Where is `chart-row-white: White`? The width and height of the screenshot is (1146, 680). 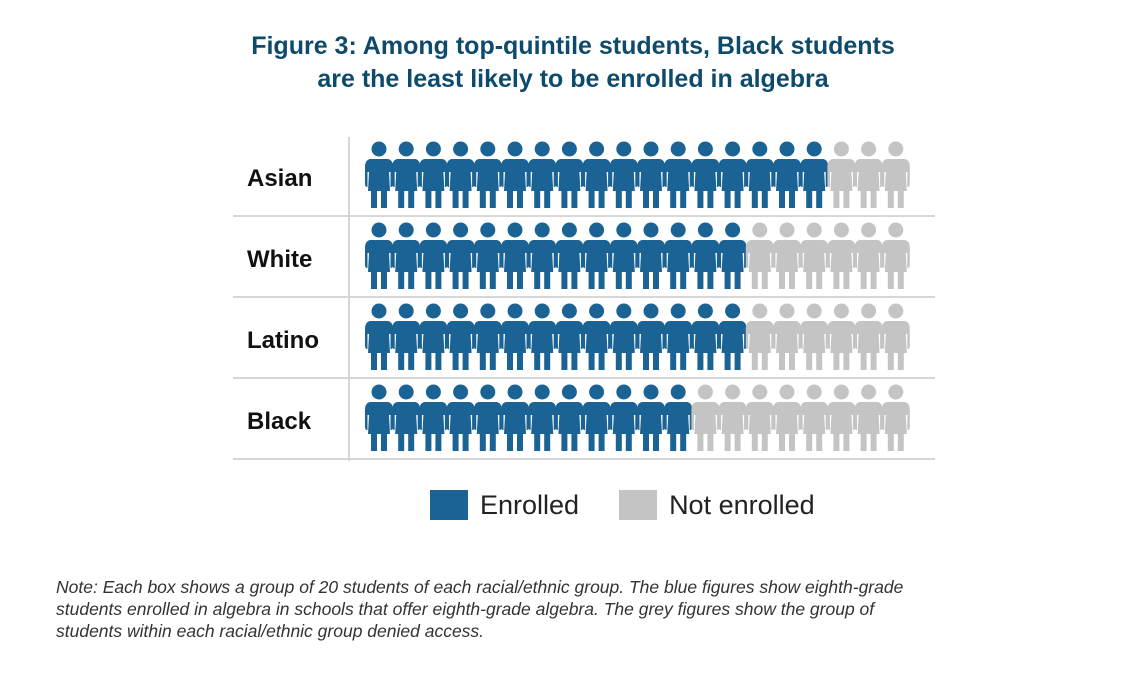 chart-row-white: White is located at coordinates (584, 260).